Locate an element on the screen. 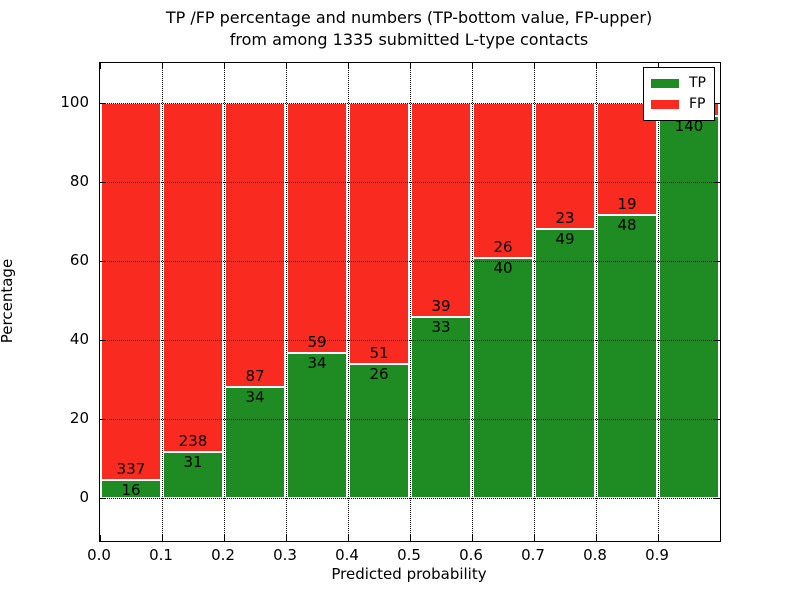  legend-entry-tp: TP is located at coordinates (678, 83).